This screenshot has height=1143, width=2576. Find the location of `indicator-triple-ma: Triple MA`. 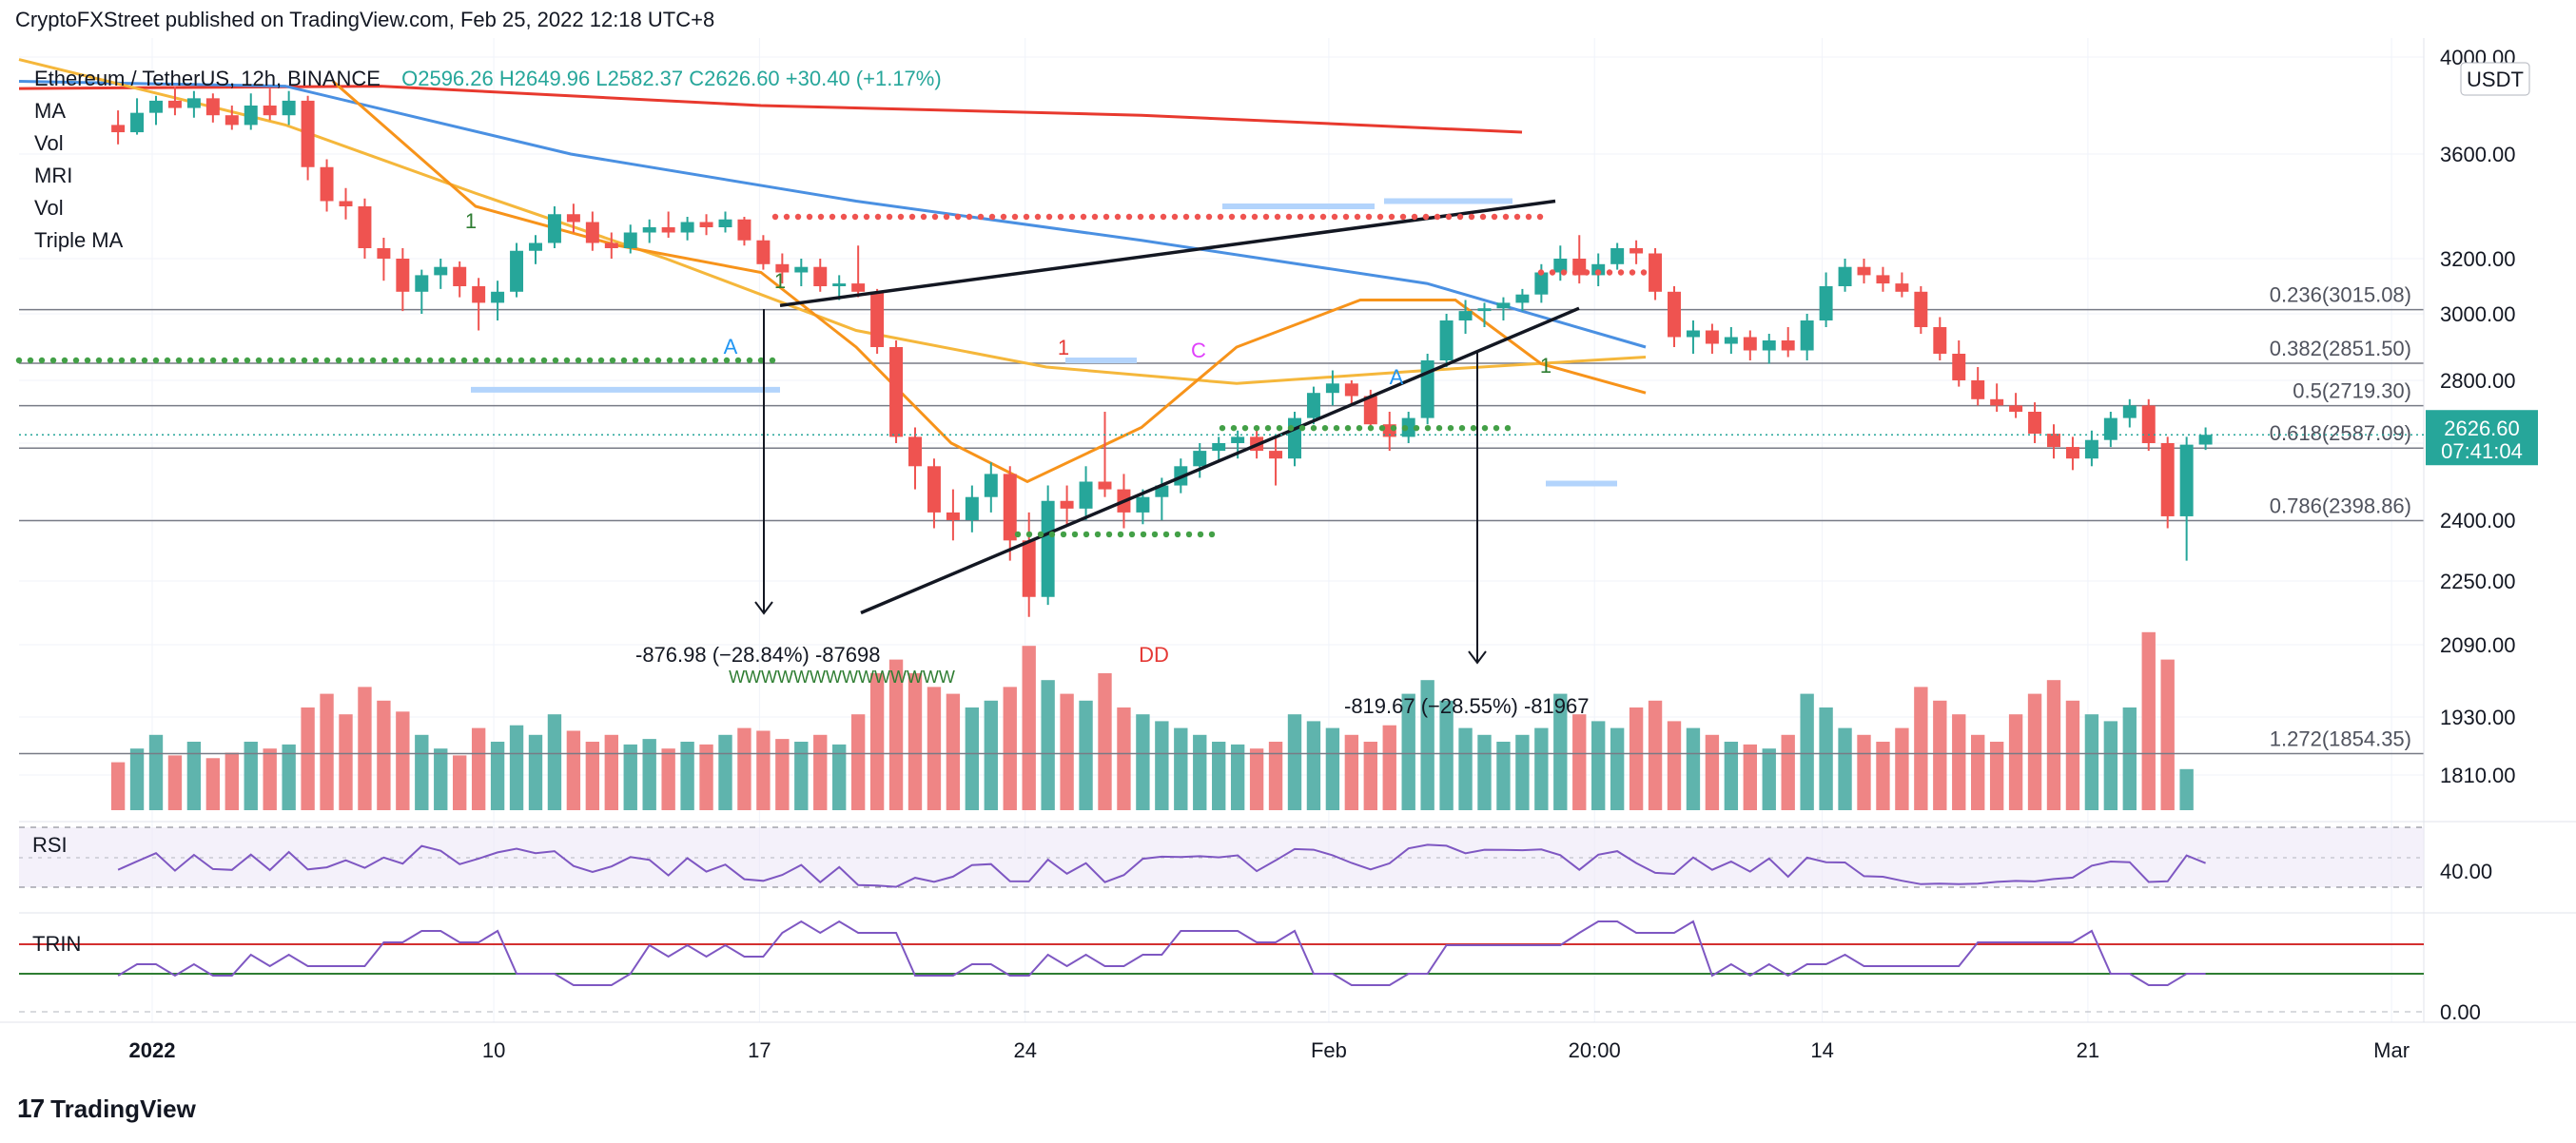

indicator-triple-ma: Triple MA is located at coordinates (79, 240).